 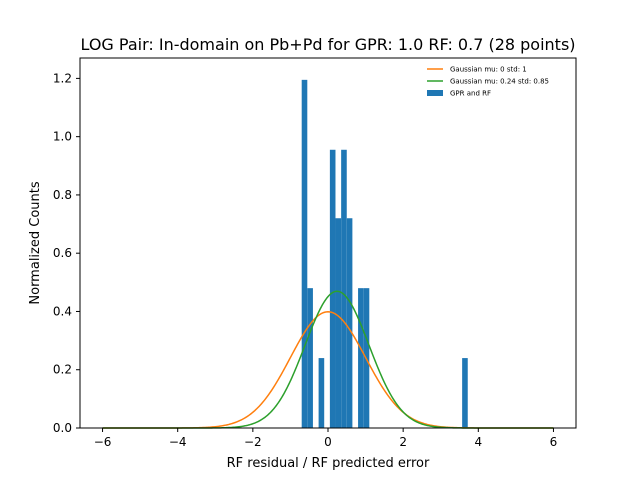 I want to click on x-tick-label: 6, so click(x=554, y=442).